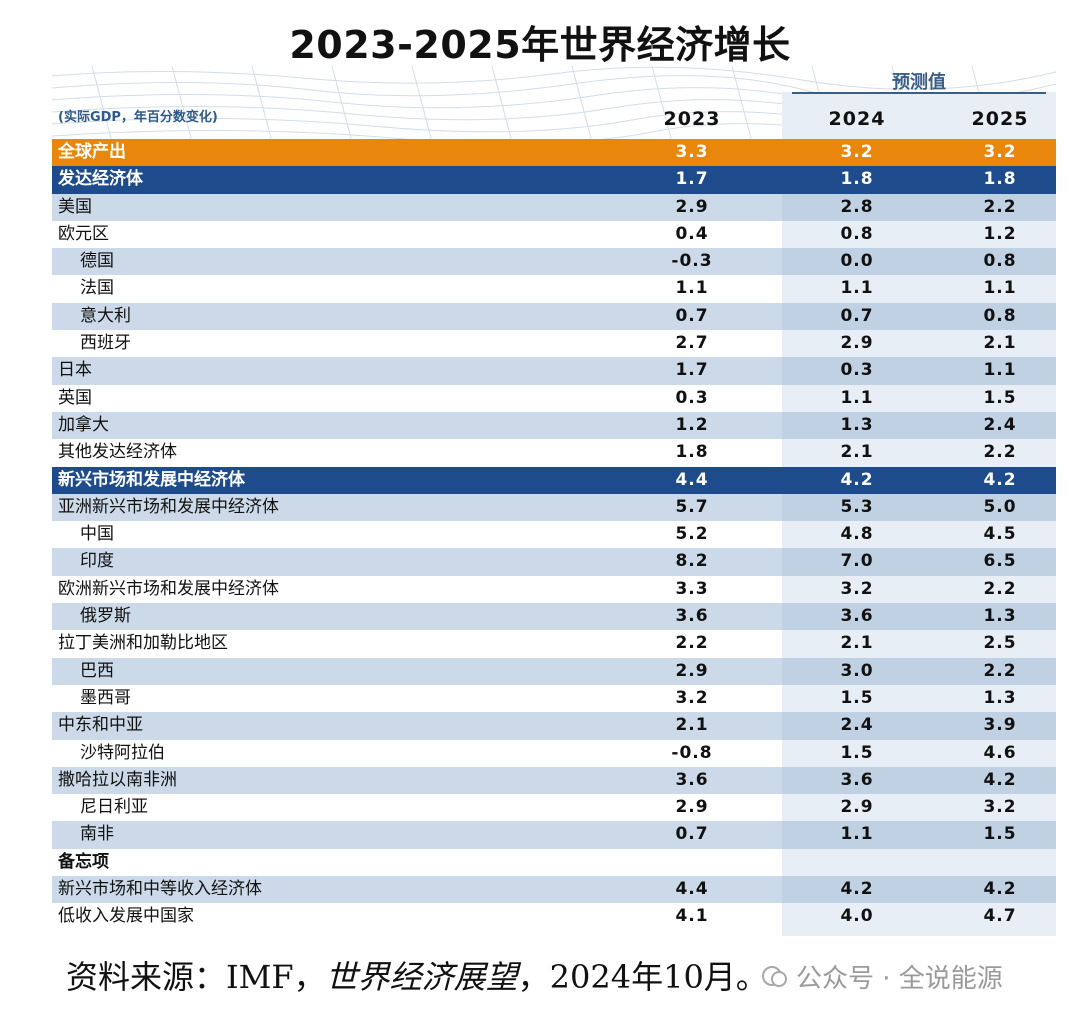 The height and width of the screenshot is (1016, 1080). Describe the element at coordinates (857, 779) in the screenshot. I see `cell-2024: 3.6` at that location.